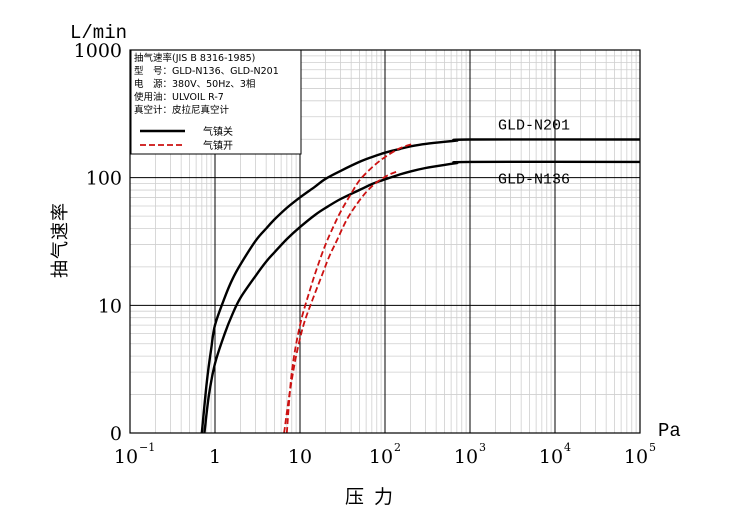  I want to click on series-annotations: GLD-N201 GLD-N136, so click(534, 153).